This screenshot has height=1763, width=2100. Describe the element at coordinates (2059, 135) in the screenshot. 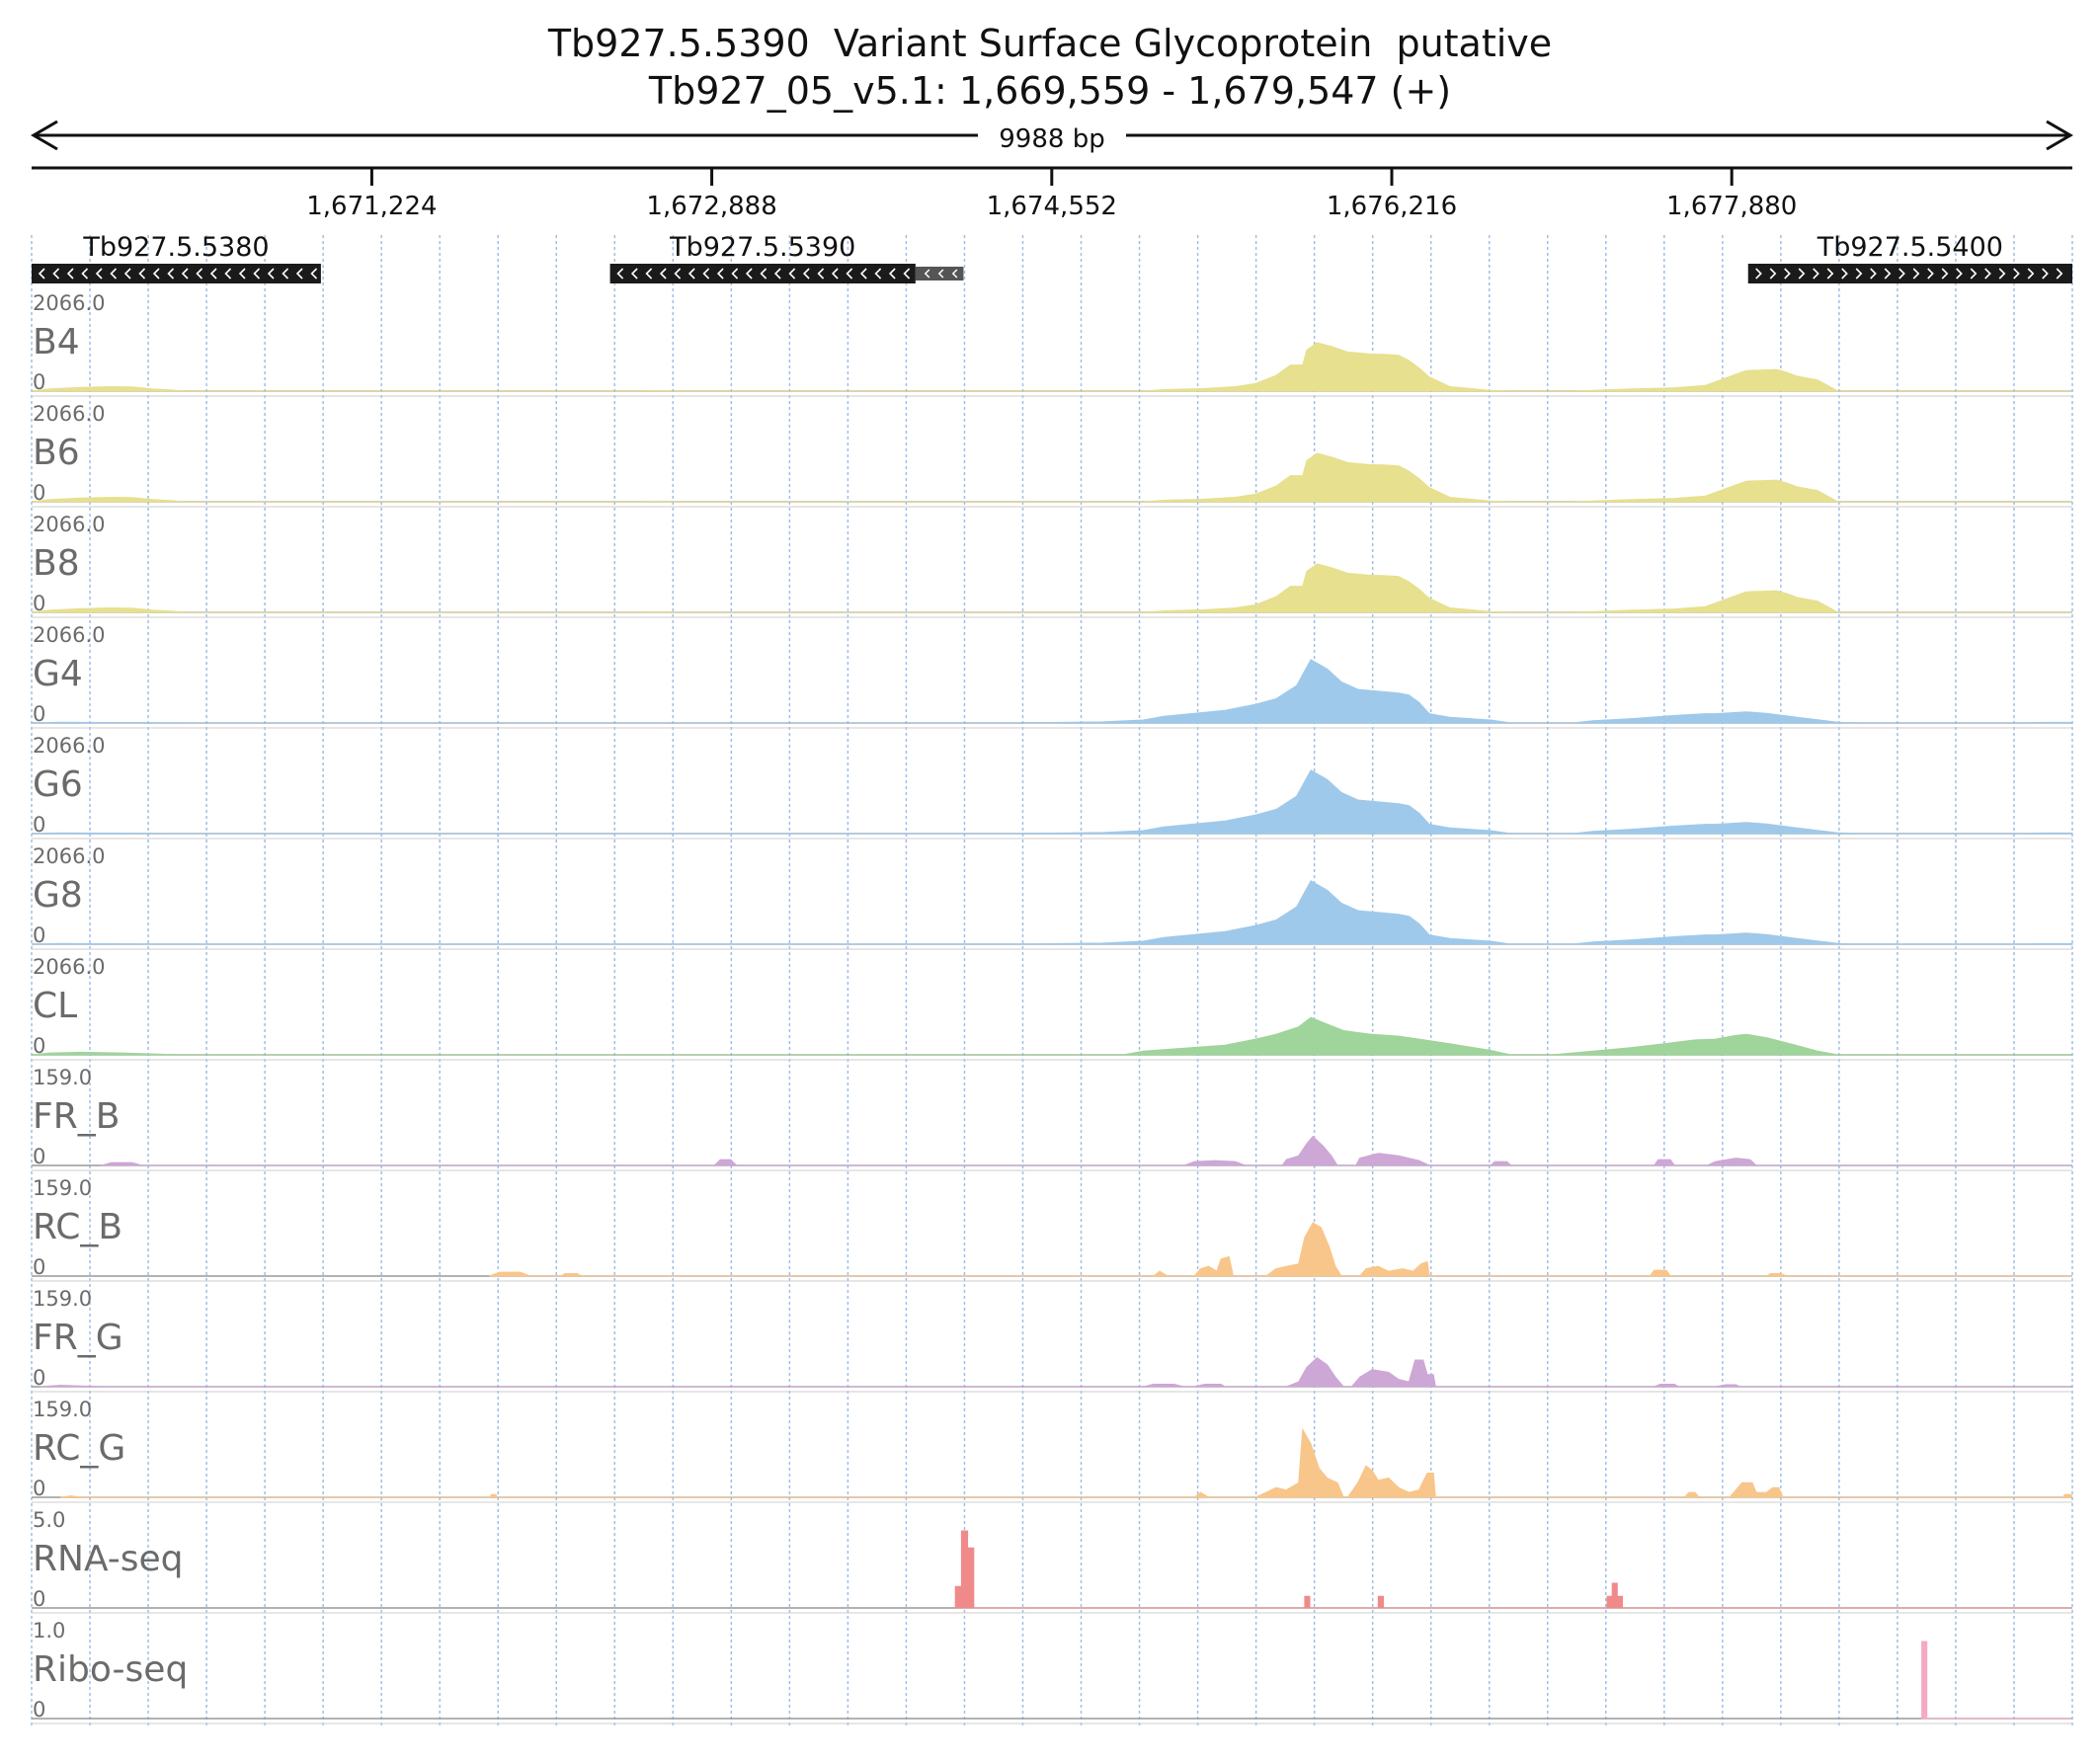

I see `span-arrow-right-icon` at that location.